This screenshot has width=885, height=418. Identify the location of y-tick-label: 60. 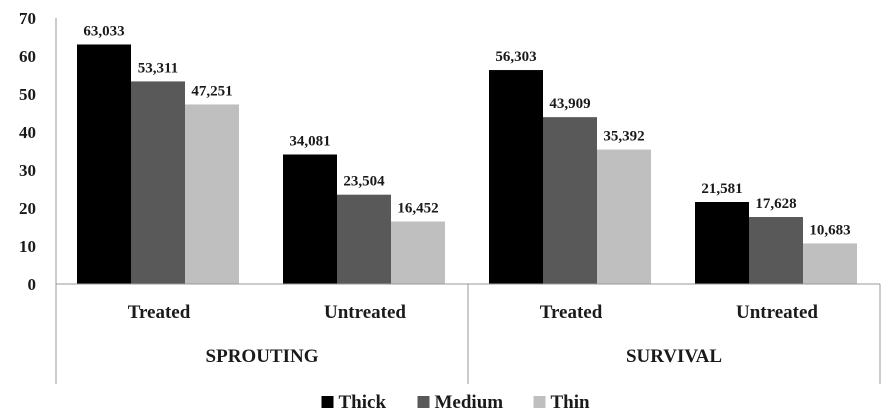
(27, 56).